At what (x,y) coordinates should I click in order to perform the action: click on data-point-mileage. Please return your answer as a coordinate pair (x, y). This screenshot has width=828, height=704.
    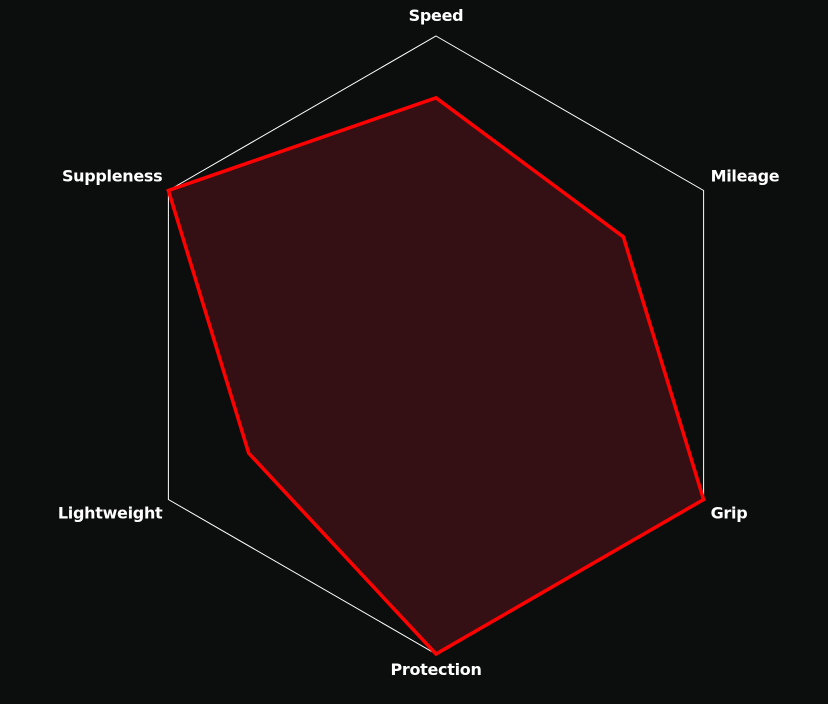
    Looking at the image, I should click on (623, 237).